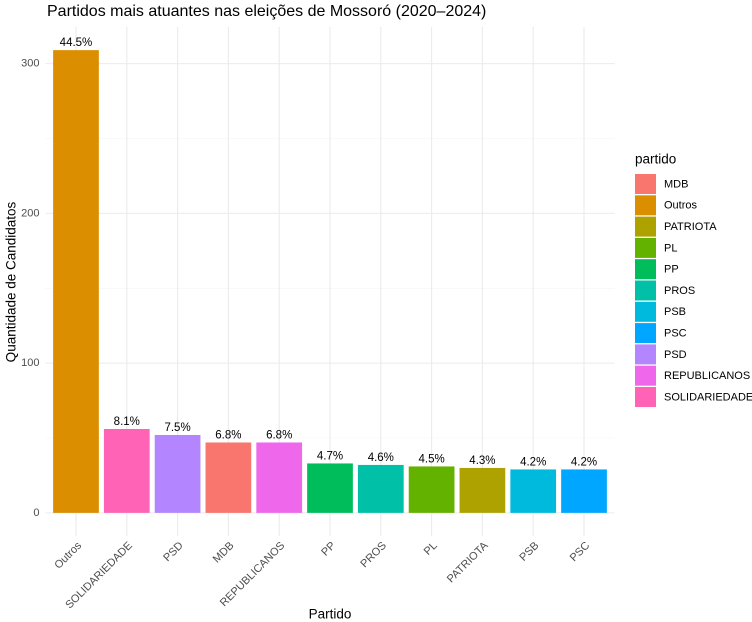  Describe the element at coordinates (330, 456) in the screenshot. I see `value-label: 4.7%` at that location.